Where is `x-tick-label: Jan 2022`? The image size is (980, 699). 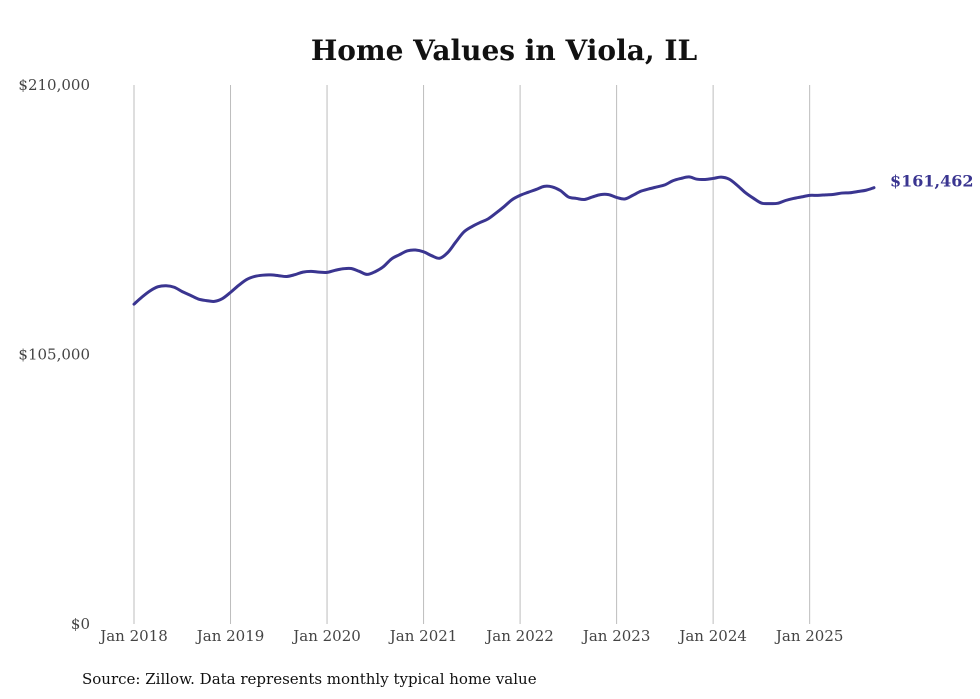
x-tick-label: Jan 2022 is located at coordinates (519, 636).